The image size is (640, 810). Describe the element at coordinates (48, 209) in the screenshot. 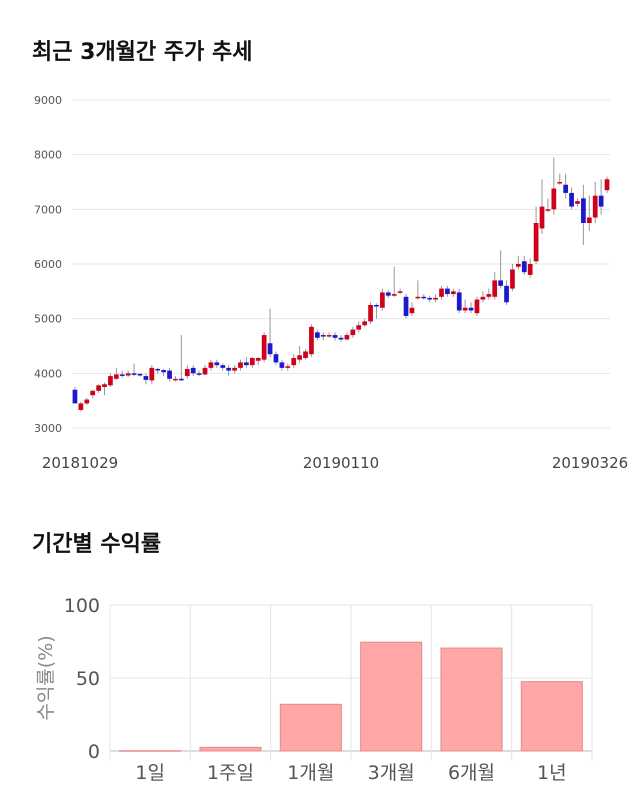

I see `y-tick-label: 7000` at that location.